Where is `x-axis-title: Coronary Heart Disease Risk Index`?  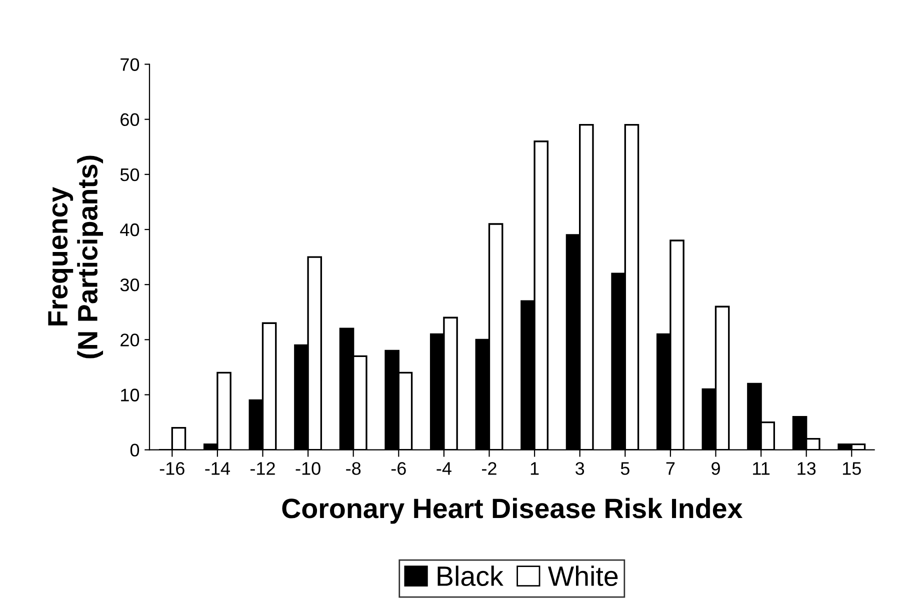
x-axis-title: Coronary Heart Disease Risk Index is located at coordinates (512, 511).